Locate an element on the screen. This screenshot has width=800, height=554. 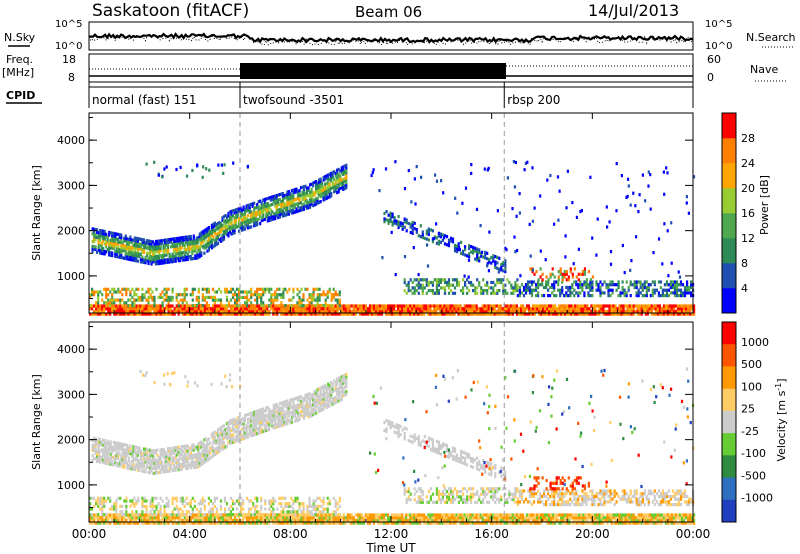
x-tick-2: 08:00 is located at coordinates (290, 534).